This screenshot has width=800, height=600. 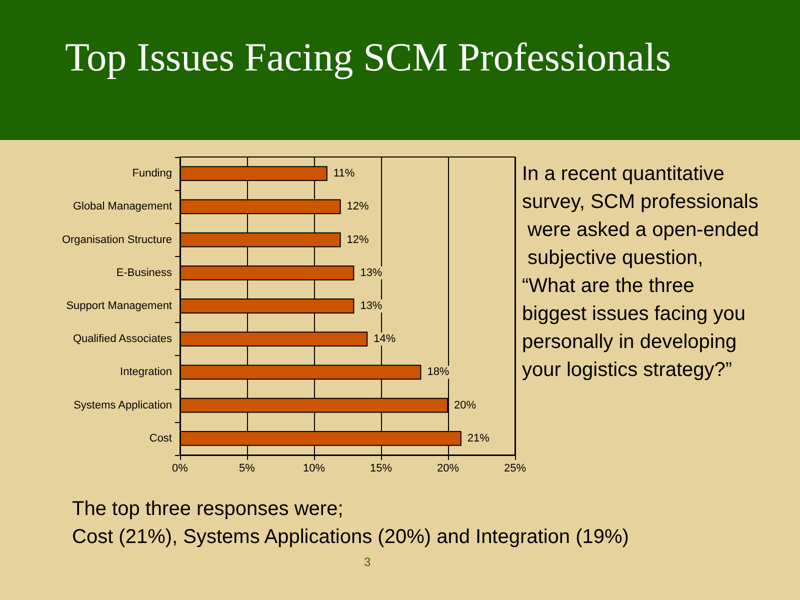 I want to click on y-tick-label: Integration, so click(x=146, y=372).